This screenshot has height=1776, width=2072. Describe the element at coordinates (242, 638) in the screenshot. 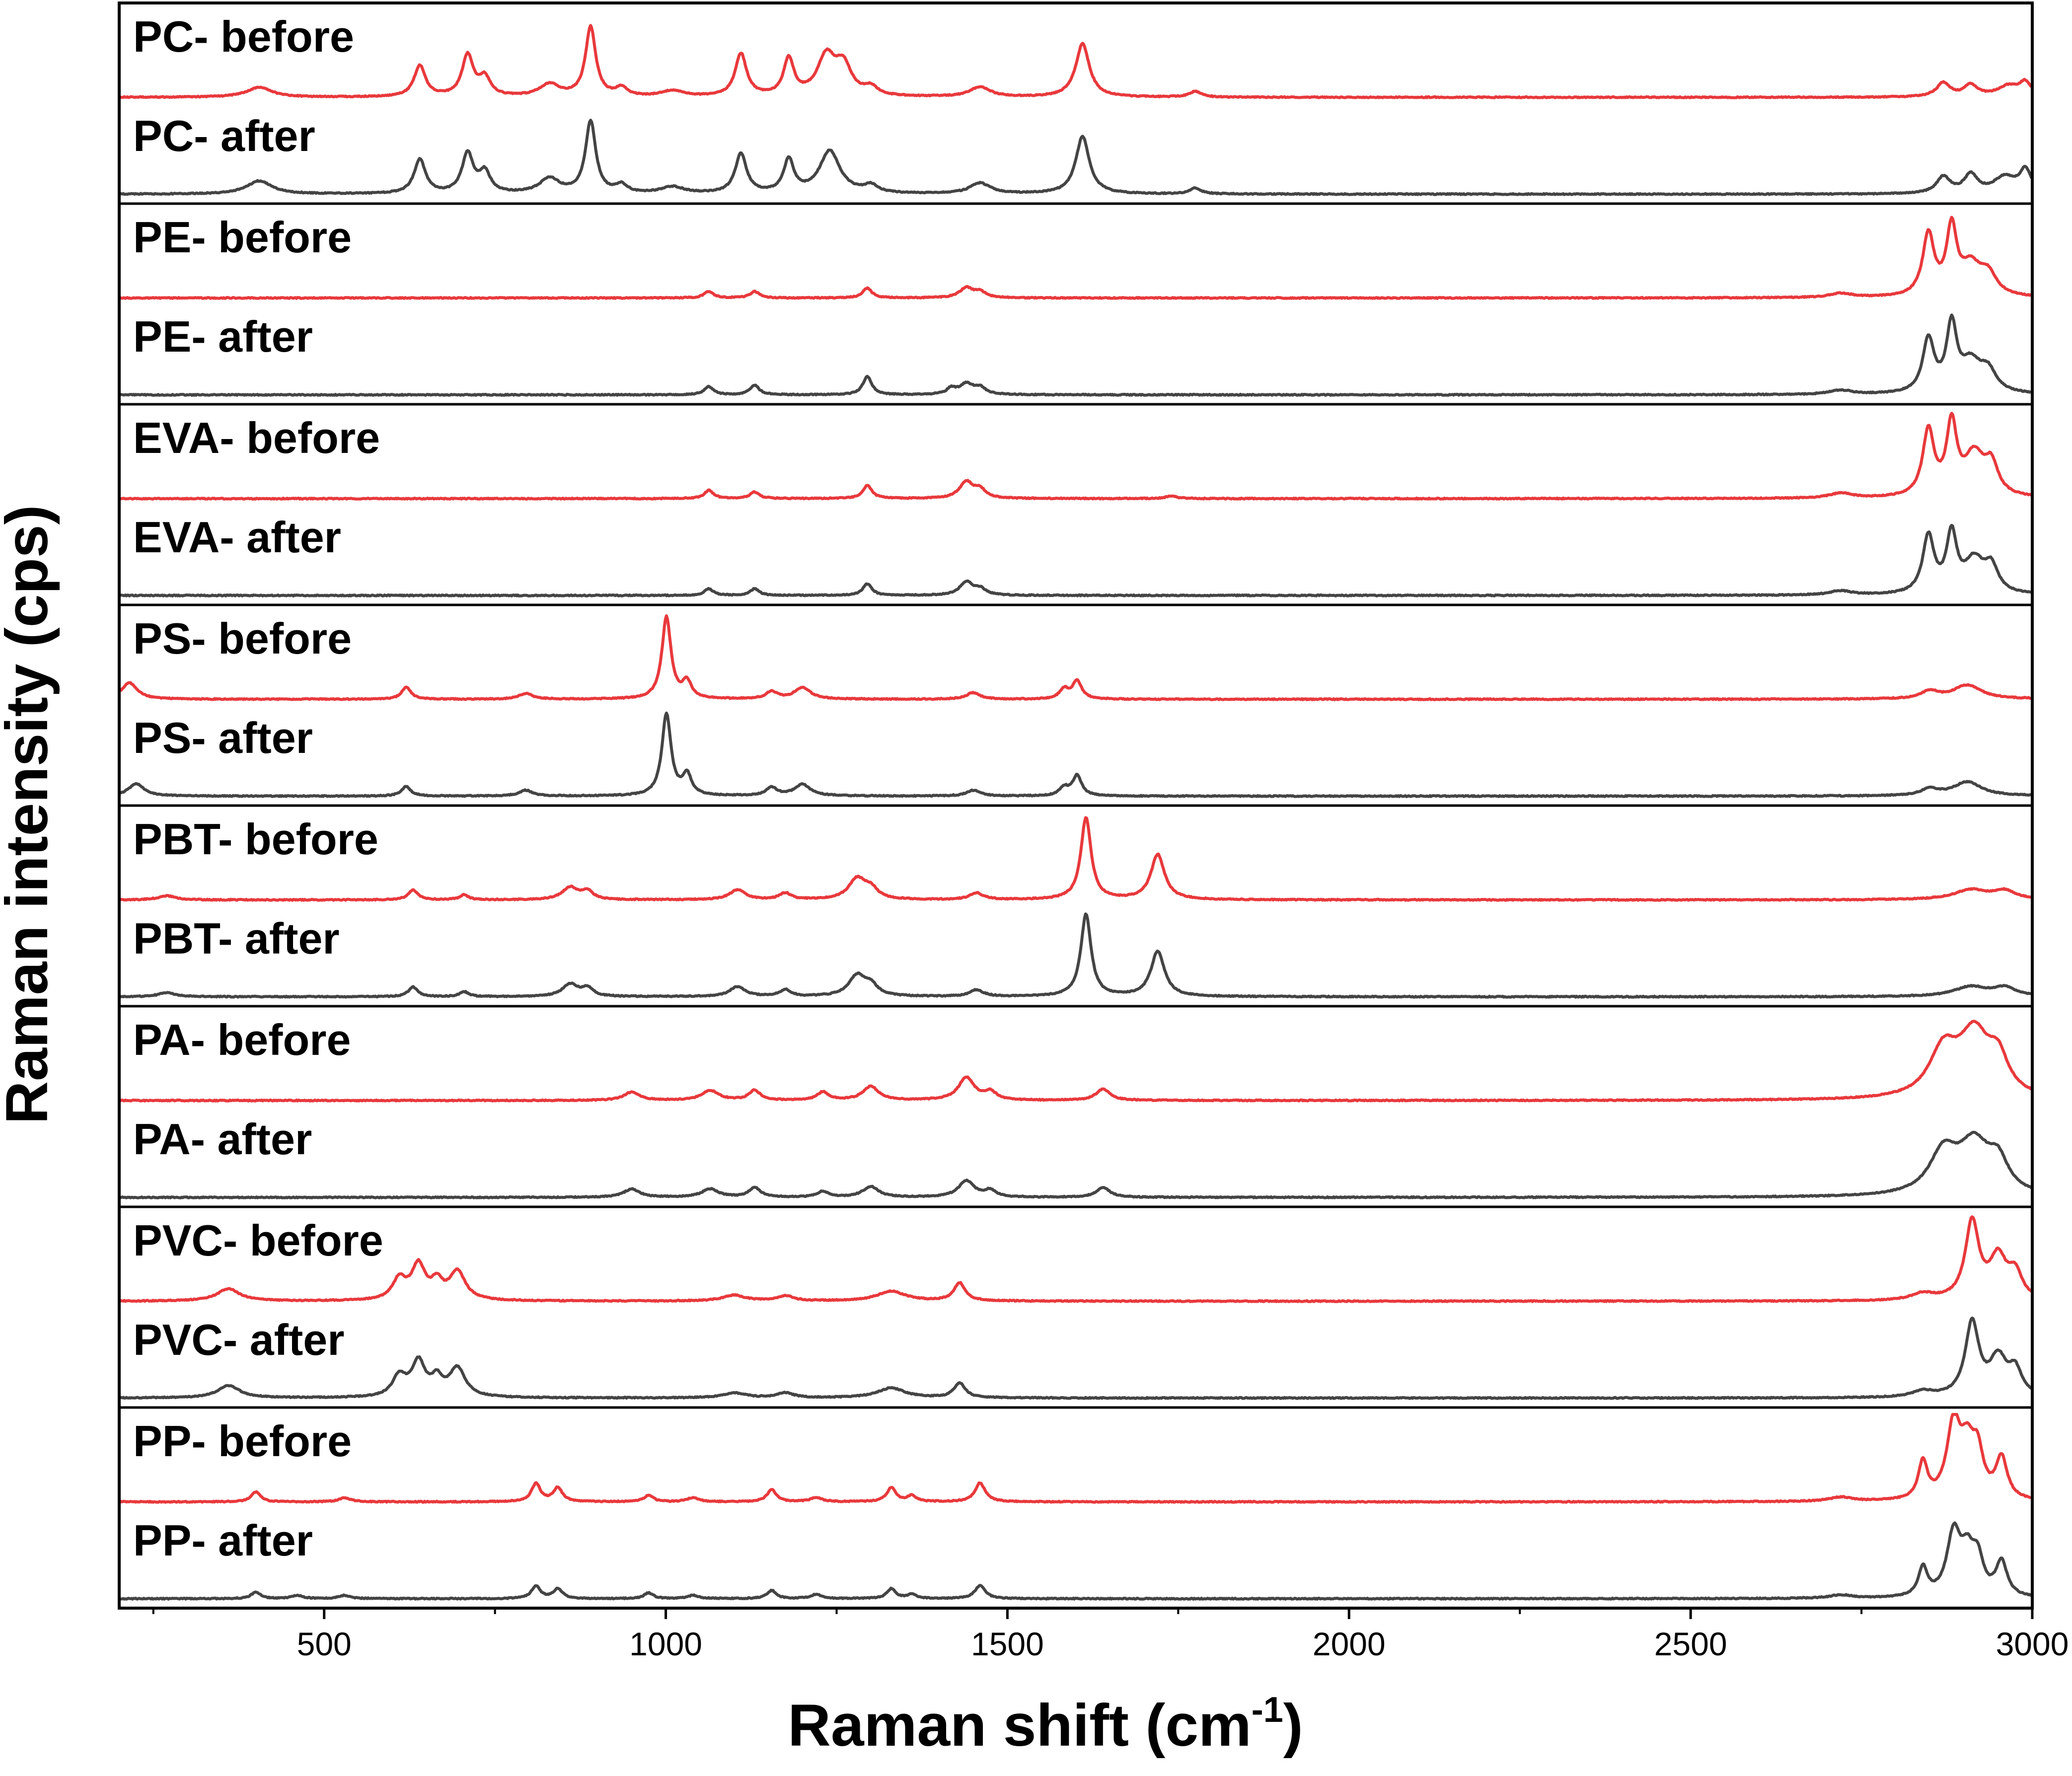

I see `series-label-ps-before: PS- before` at that location.